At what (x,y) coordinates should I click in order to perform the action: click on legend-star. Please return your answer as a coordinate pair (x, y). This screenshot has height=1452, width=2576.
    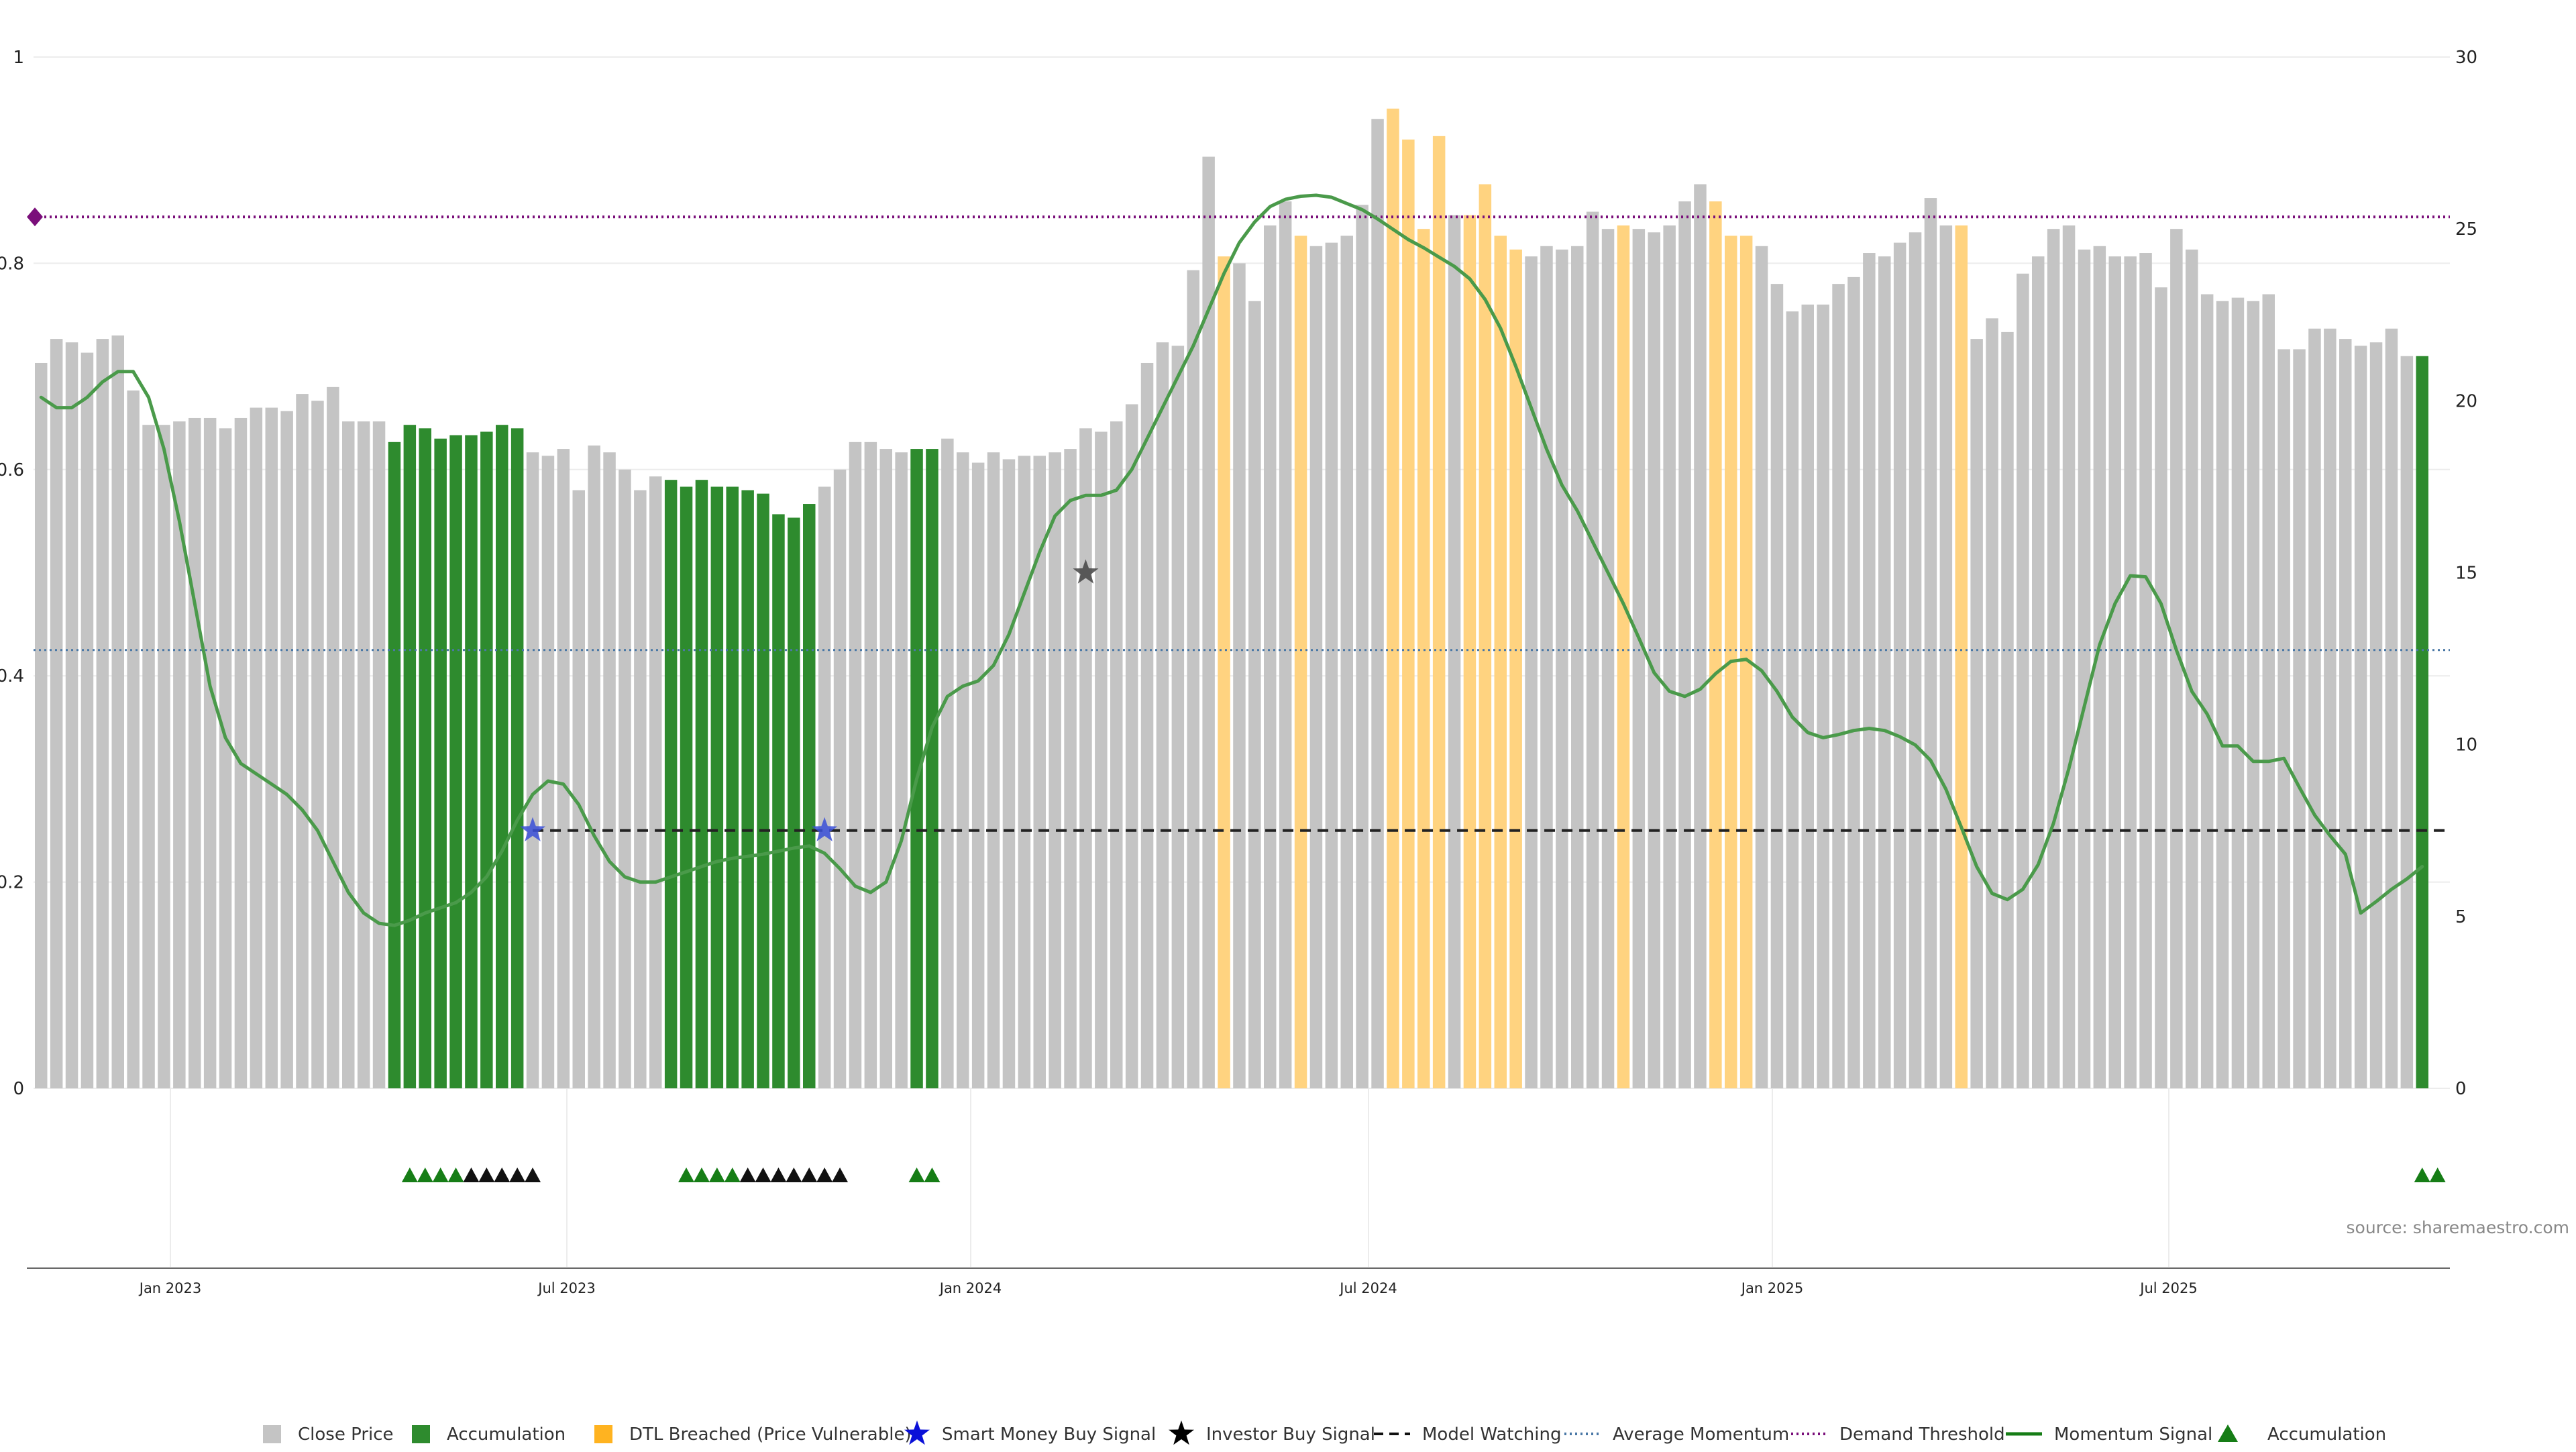
    Looking at the image, I should click on (917, 1433).